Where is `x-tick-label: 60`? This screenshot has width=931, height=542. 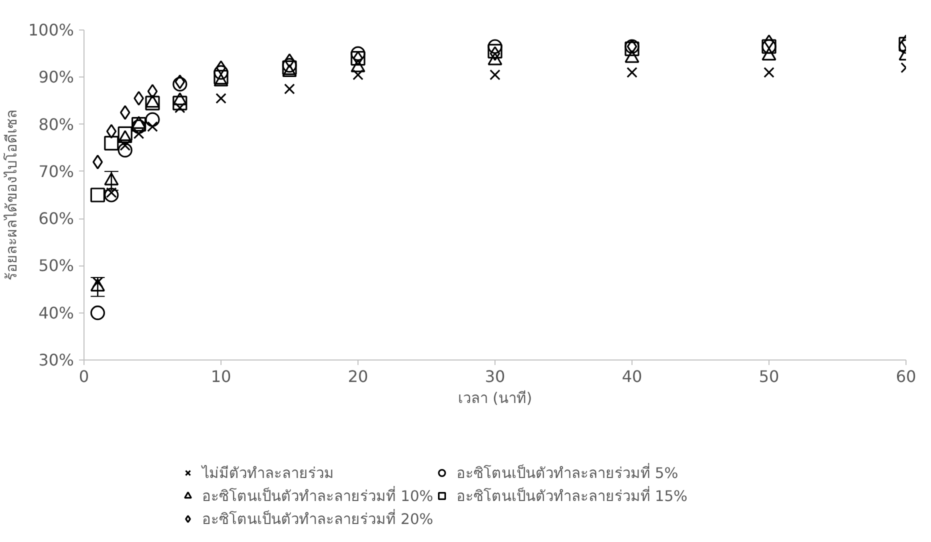
x-tick-label: 60 is located at coordinates (906, 376).